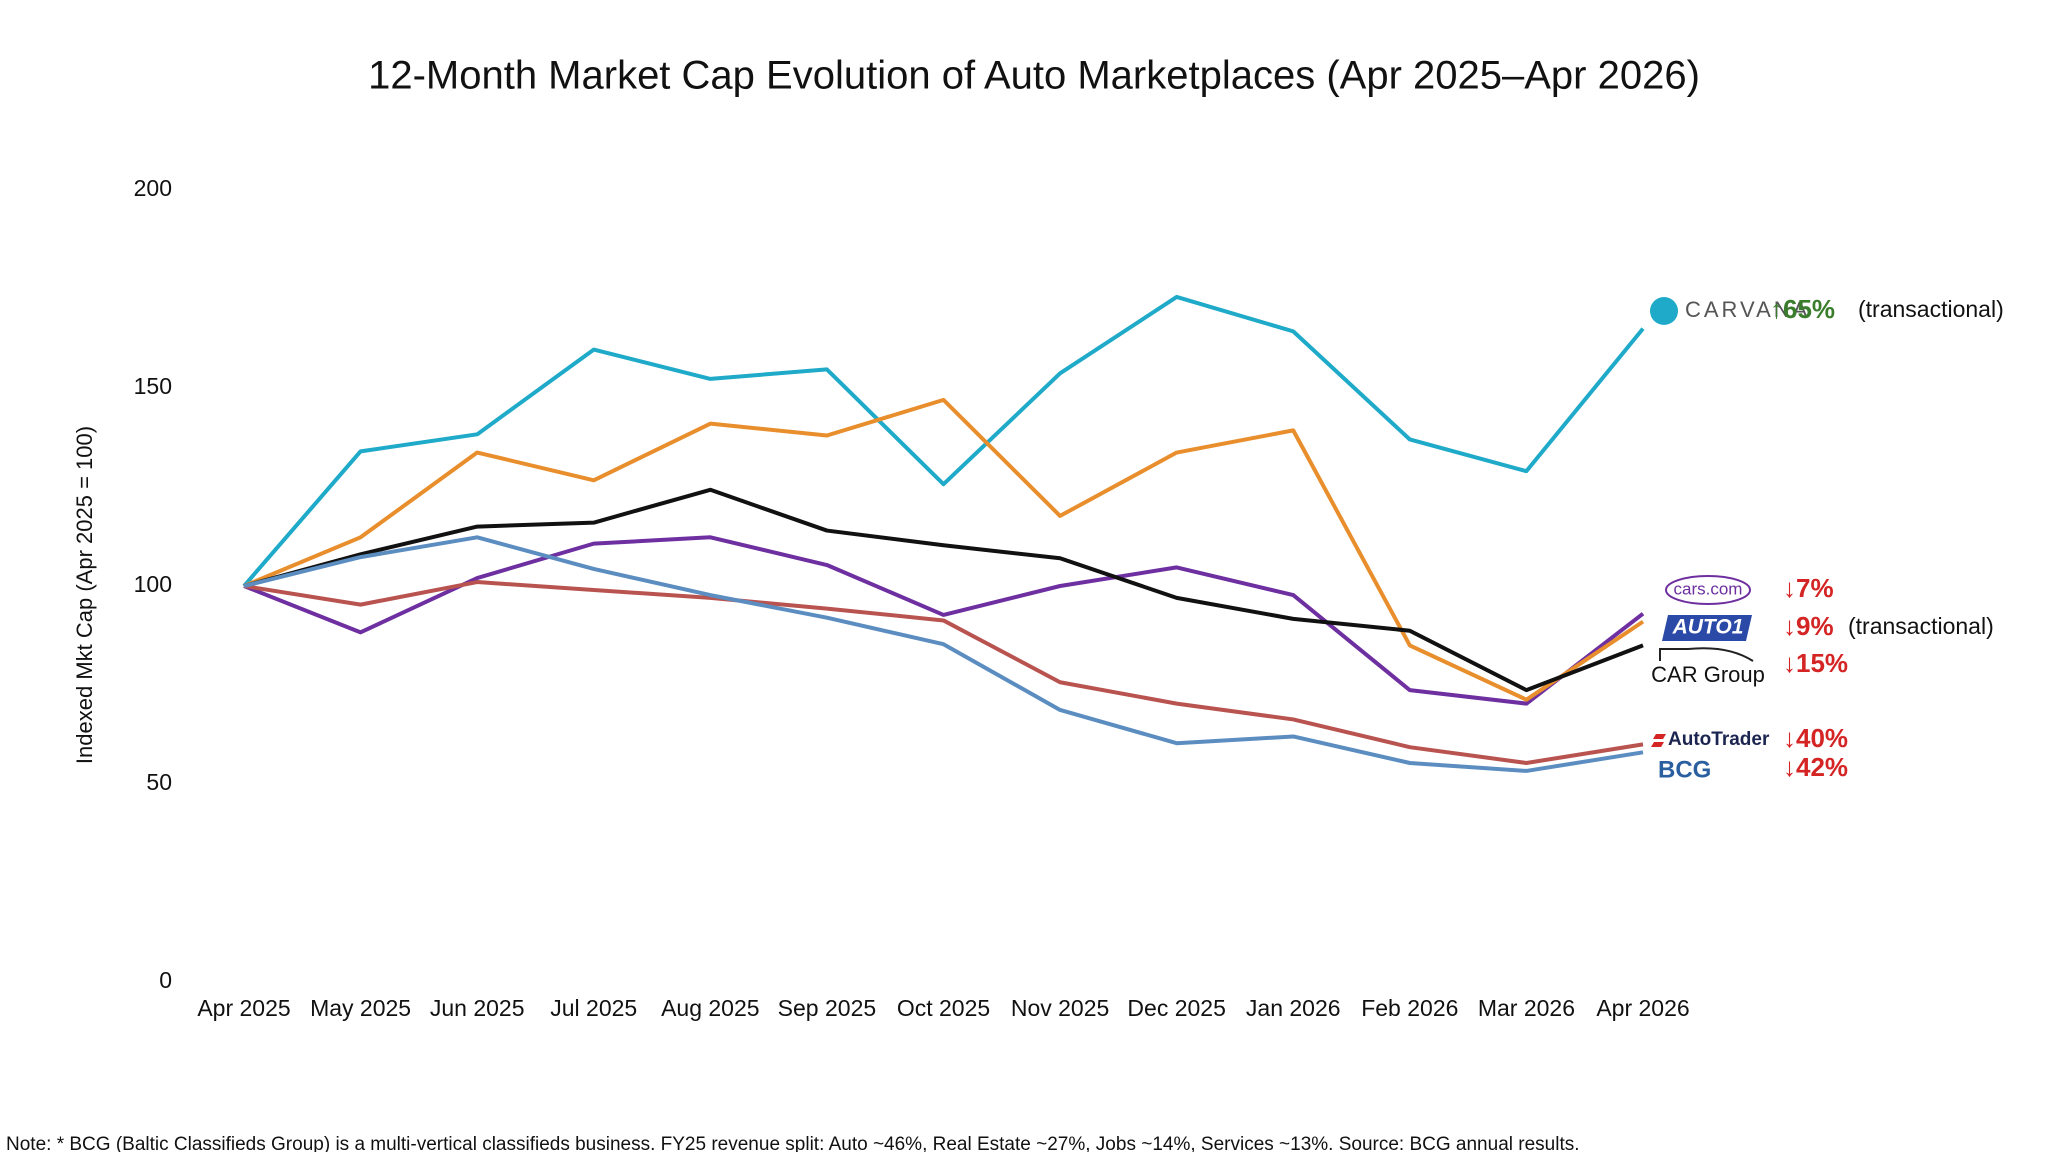 The height and width of the screenshot is (1157, 2048). What do you see at coordinates (827, 1008) in the screenshot?
I see `x-tick-label: Sep 2025` at bounding box center [827, 1008].